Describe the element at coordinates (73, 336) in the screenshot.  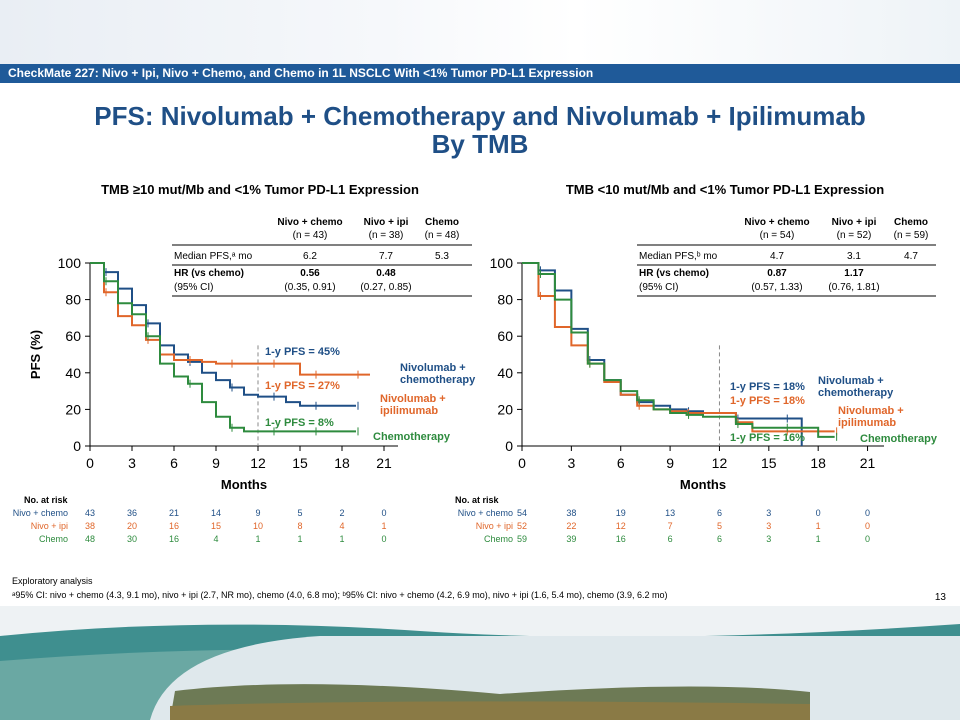
I see `y-tick-label: 60` at that location.